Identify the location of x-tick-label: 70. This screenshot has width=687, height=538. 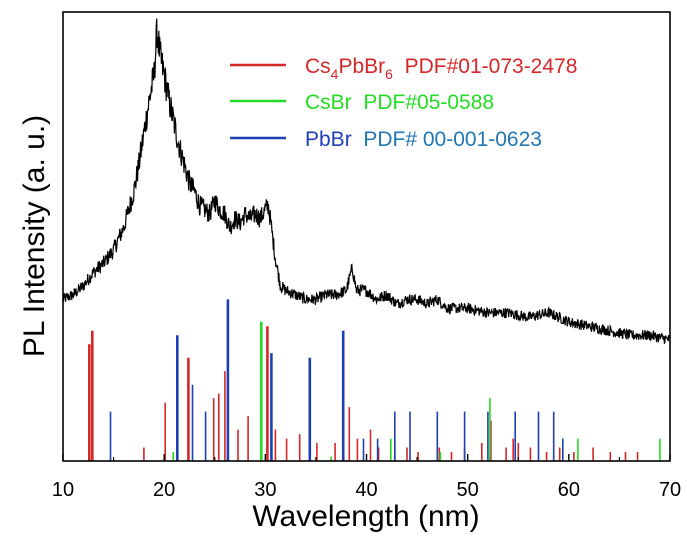
(670, 490).